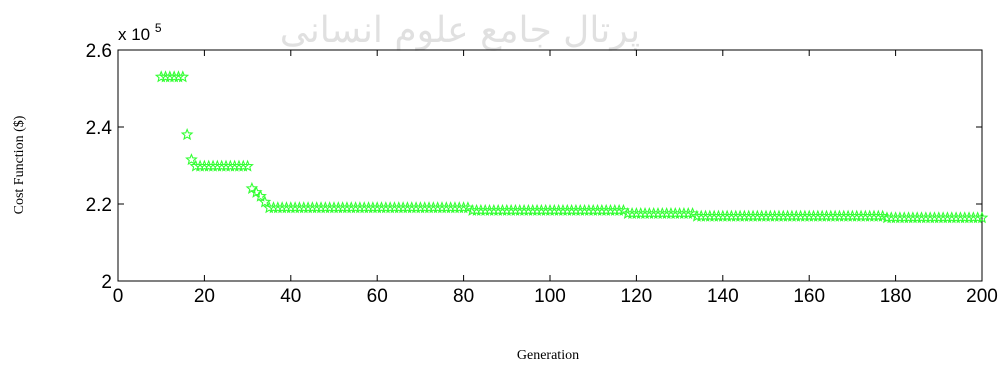 The image size is (1001, 367). I want to click on y-tick-label-3: 2.6, so click(99, 51).